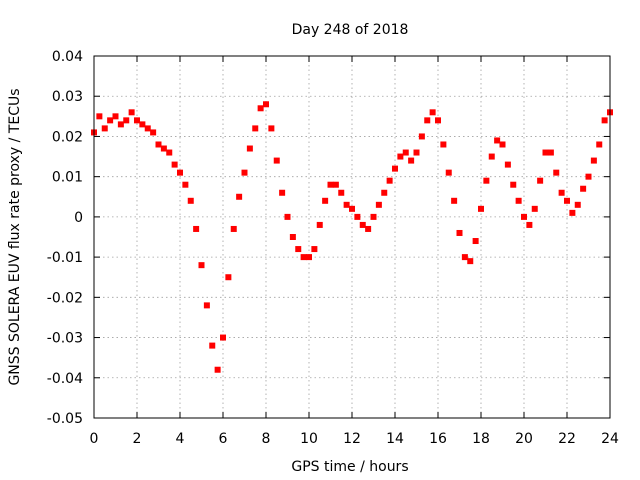 The height and width of the screenshot is (480, 640). Describe the element at coordinates (67, 178) in the screenshot. I see `y-tick-label: 0.01` at that location.